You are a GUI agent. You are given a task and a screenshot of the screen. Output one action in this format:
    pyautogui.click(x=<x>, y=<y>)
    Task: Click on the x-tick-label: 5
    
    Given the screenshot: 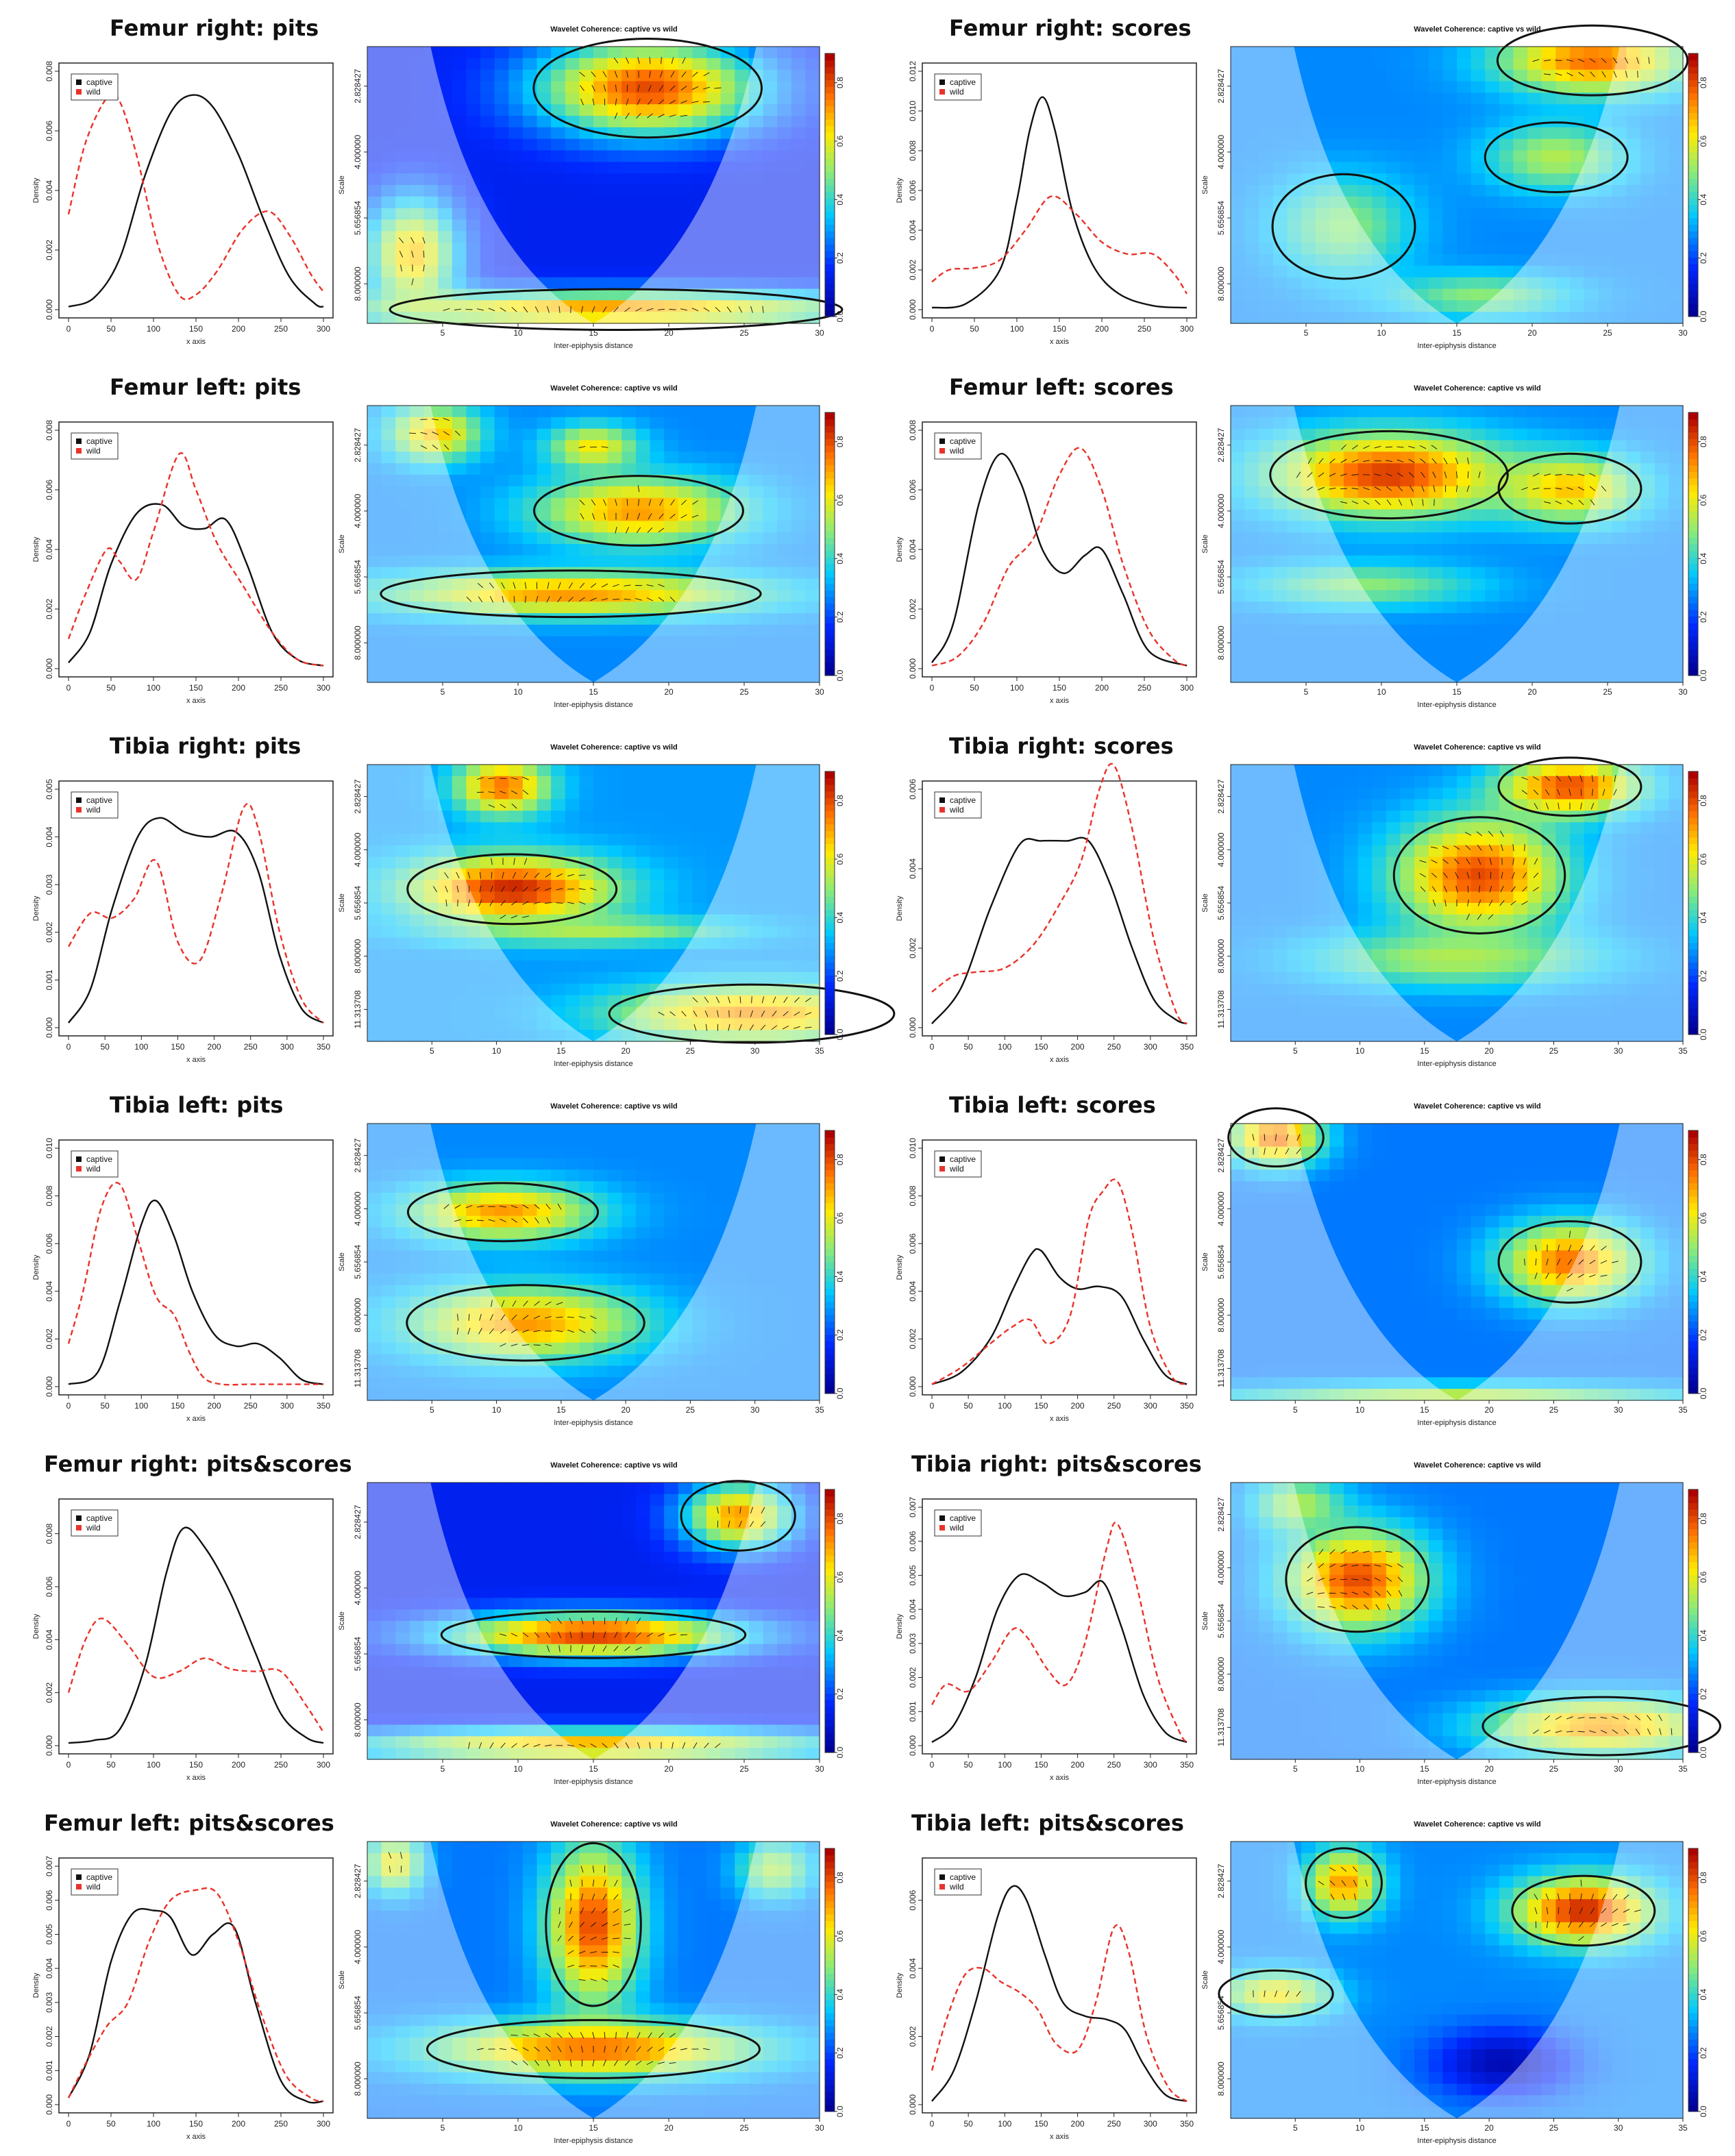 What is the action you would take?
    pyautogui.click(x=1306, y=333)
    